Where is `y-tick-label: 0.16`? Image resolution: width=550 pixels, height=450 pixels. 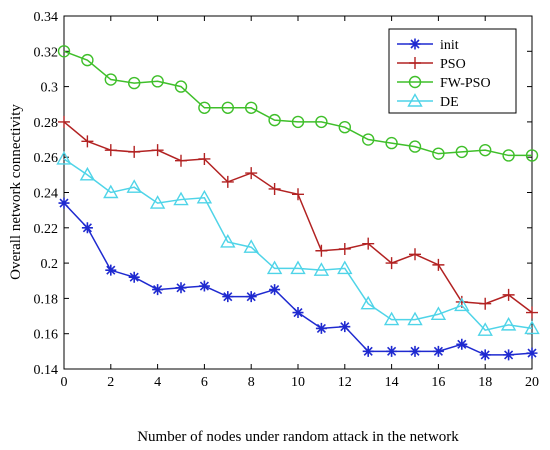
y-tick-label: 0.16 is located at coordinates (46, 335).